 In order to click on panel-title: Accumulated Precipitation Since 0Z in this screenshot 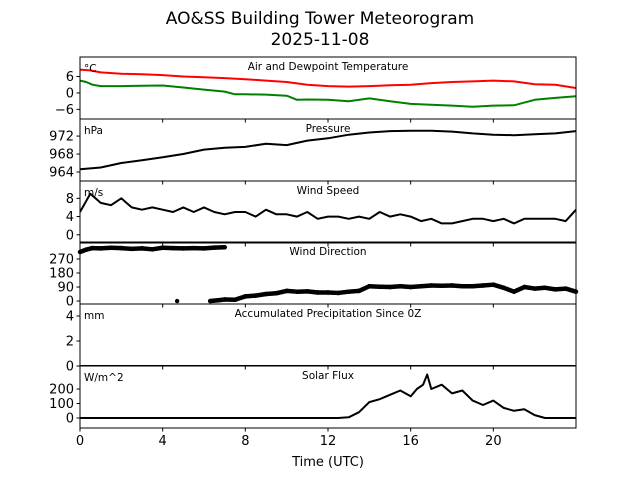, I will do `click(328, 314)`.